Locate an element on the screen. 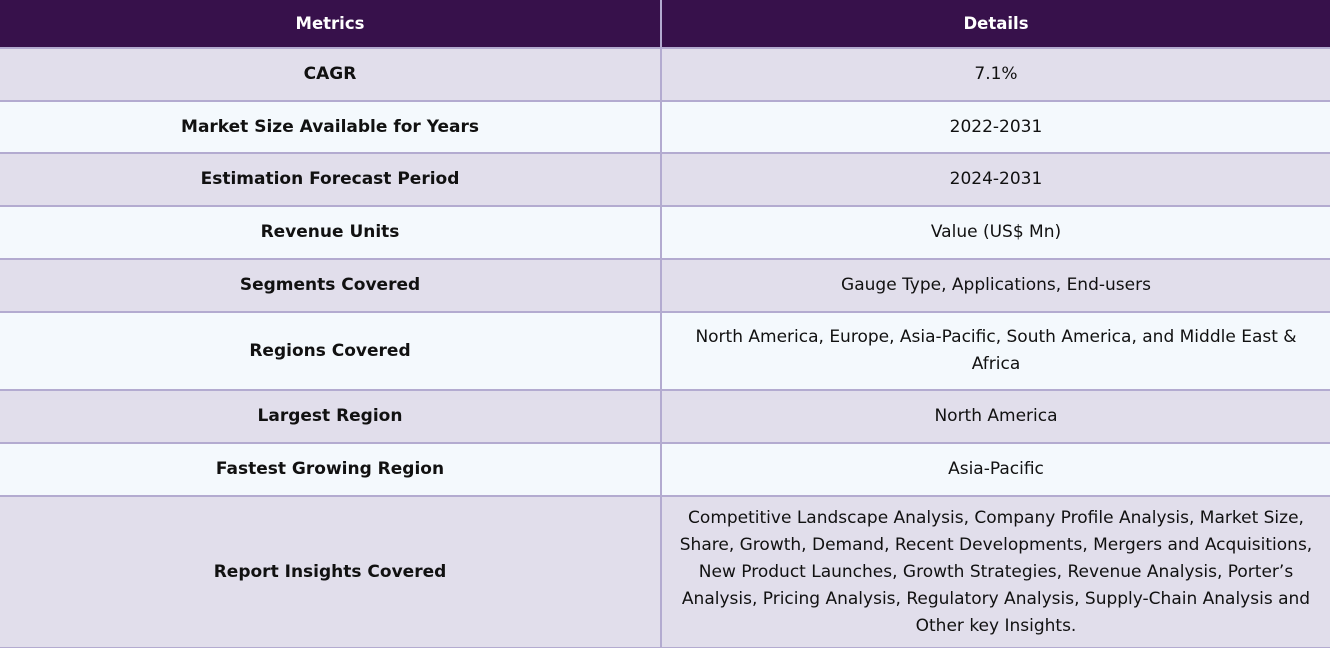  metric-cell: Revenue Units is located at coordinates (331, 233).